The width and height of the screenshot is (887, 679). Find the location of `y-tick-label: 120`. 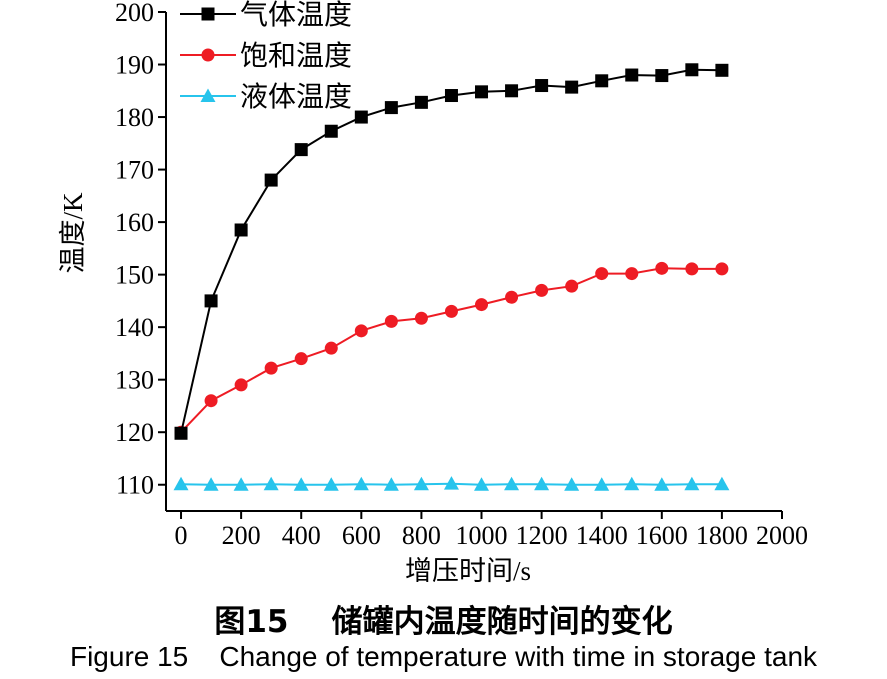

y-tick-label: 120 is located at coordinates (134, 432).